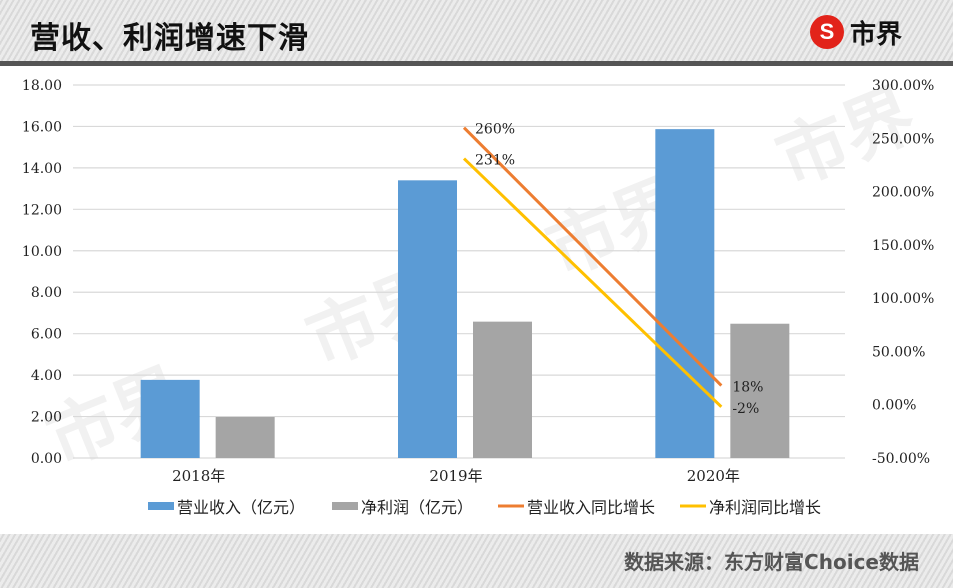  I want to click on right-axis-tick: -50.00%, so click(901, 459).